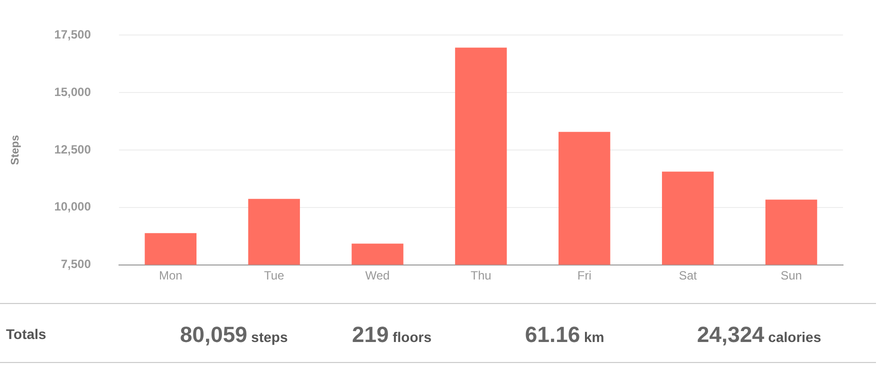  What do you see at coordinates (170, 275) in the screenshot?
I see `x-tick-label: Mon` at bounding box center [170, 275].